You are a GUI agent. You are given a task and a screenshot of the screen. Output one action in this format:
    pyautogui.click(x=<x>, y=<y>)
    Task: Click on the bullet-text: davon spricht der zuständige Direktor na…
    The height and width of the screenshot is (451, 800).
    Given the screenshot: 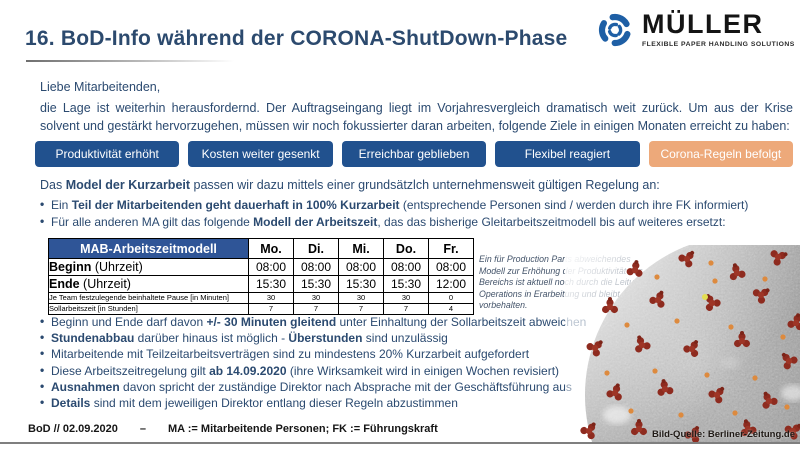 What is the action you would take?
    pyautogui.click(x=345, y=386)
    